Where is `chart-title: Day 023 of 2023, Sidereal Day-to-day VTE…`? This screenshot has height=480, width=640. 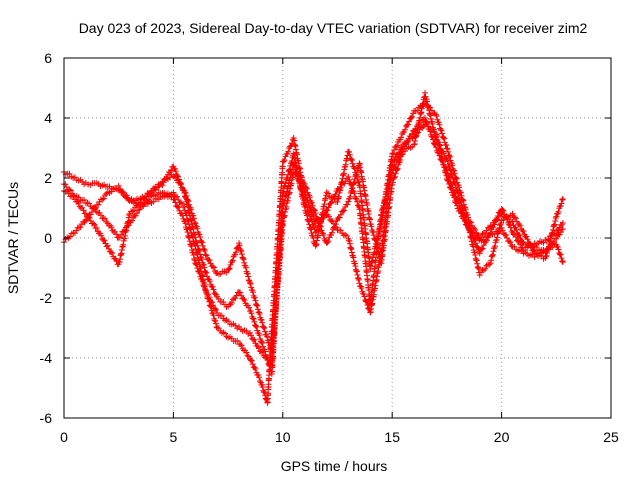 chart-title: Day 023 of 2023, Sidereal Day-to-day VTE… is located at coordinates (333, 28).